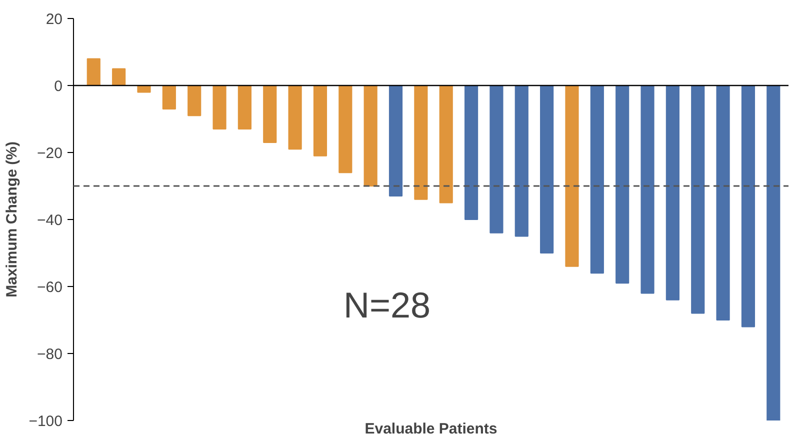 This screenshot has width=798, height=440. What do you see at coordinates (387, 305) in the screenshot?
I see `annotation: N=28` at bounding box center [387, 305].